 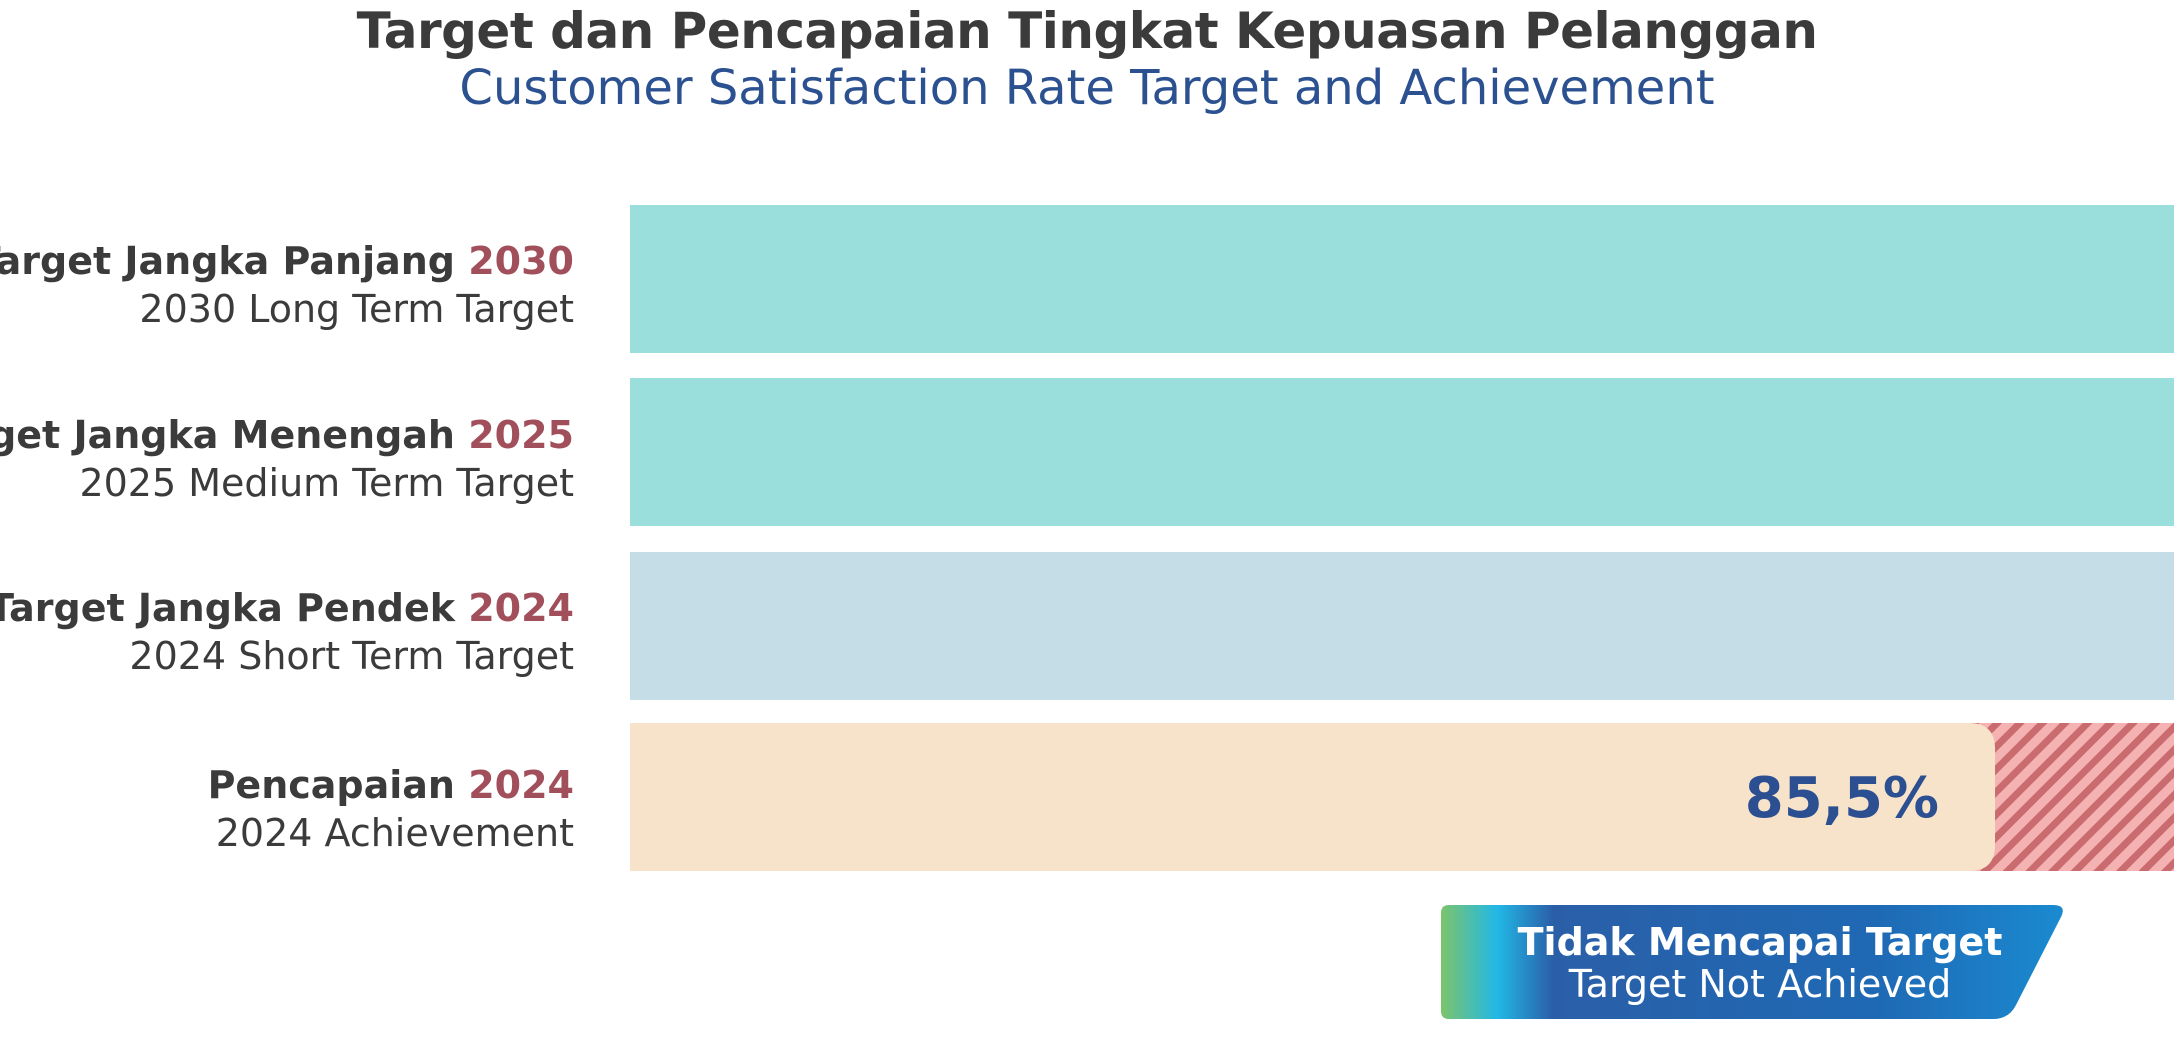 What do you see at coordinates (394, 833) in the screenshot?
I see `label-sub-text: 2024 Achievement` at bounding box center [394, 833].